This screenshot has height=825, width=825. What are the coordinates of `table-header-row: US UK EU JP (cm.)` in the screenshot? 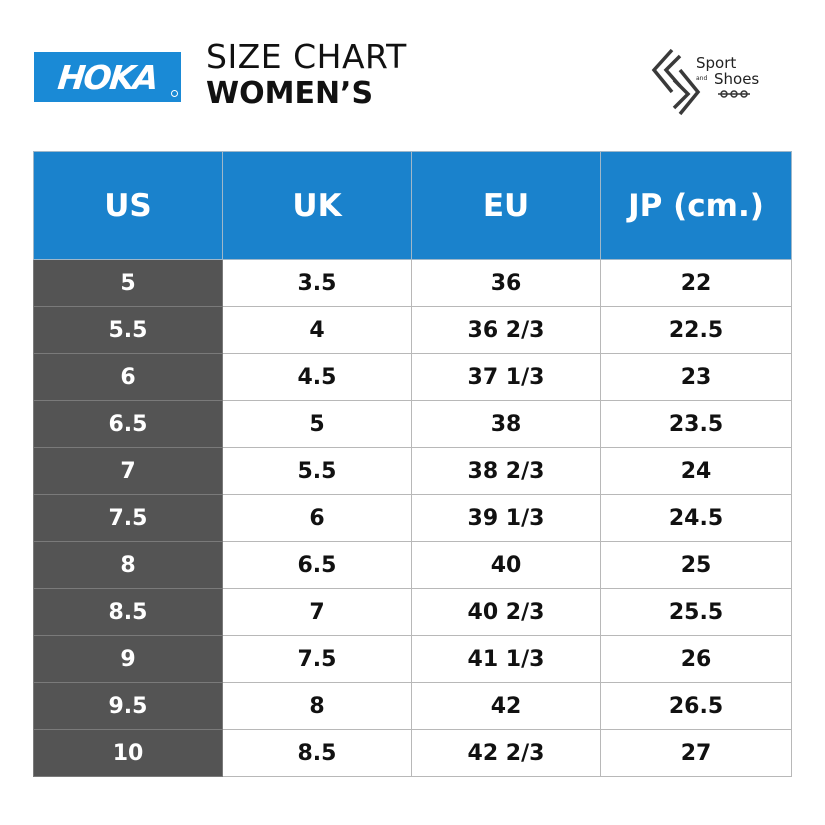 It's located at (412, 205).